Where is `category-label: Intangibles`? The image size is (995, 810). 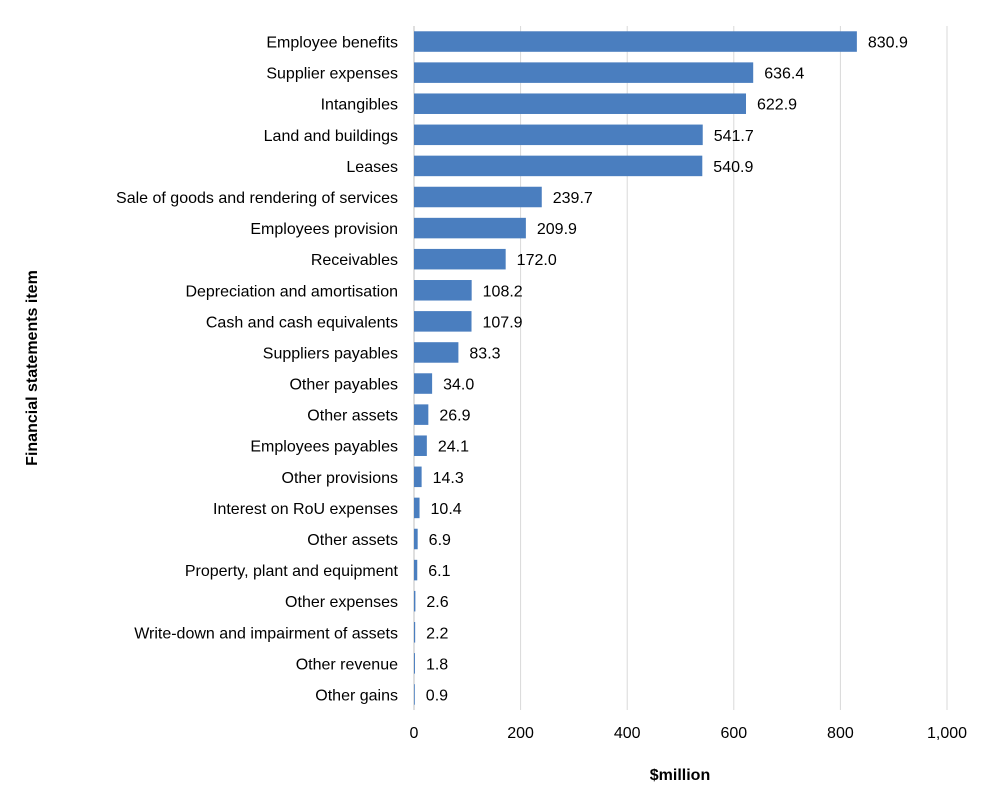 category-label: Intangibles is located at coordinates (359, 105).